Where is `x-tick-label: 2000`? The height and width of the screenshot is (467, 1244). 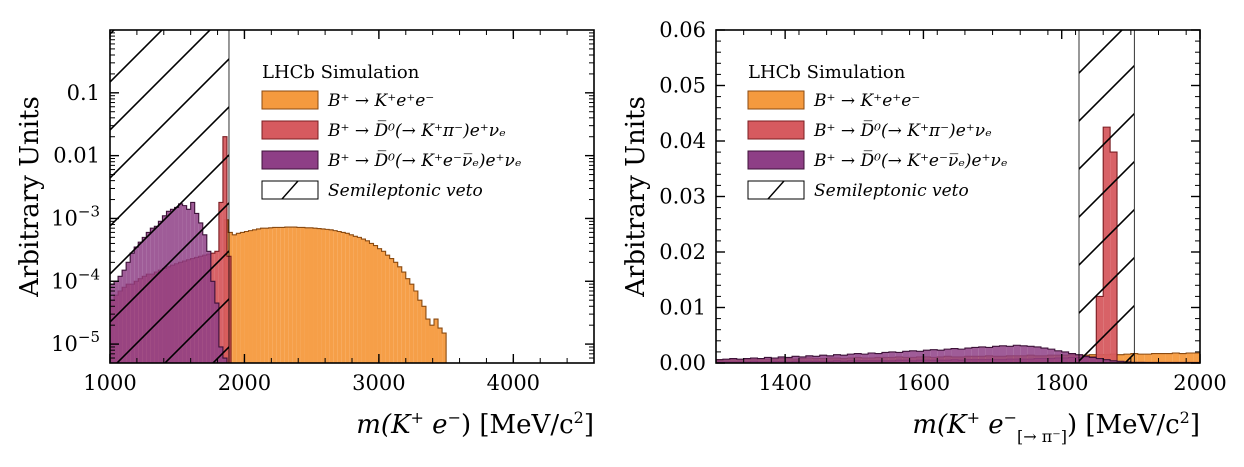 x-tick-label: 2000 is located at coordinates (244, 383).